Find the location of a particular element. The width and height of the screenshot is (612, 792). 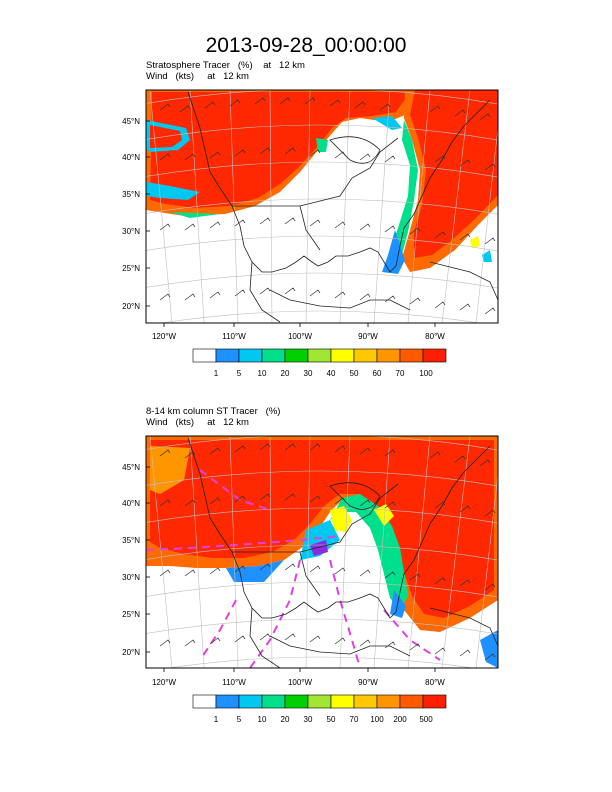

panel1-lat-labels: 45°N 40°N 35°N 30°N 25°N 20°N is located at coordinates (131, 214).